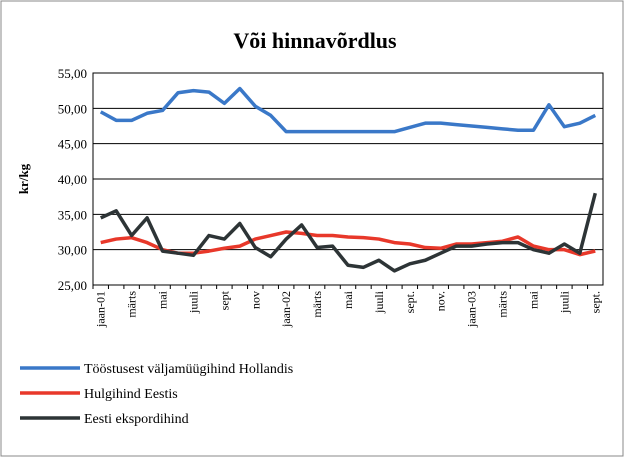 This screenshot has width=625, height=463. Describe the element at coordinates (72, 108) in the screenshot. I see `y-tick-label: 50,00` at that location.